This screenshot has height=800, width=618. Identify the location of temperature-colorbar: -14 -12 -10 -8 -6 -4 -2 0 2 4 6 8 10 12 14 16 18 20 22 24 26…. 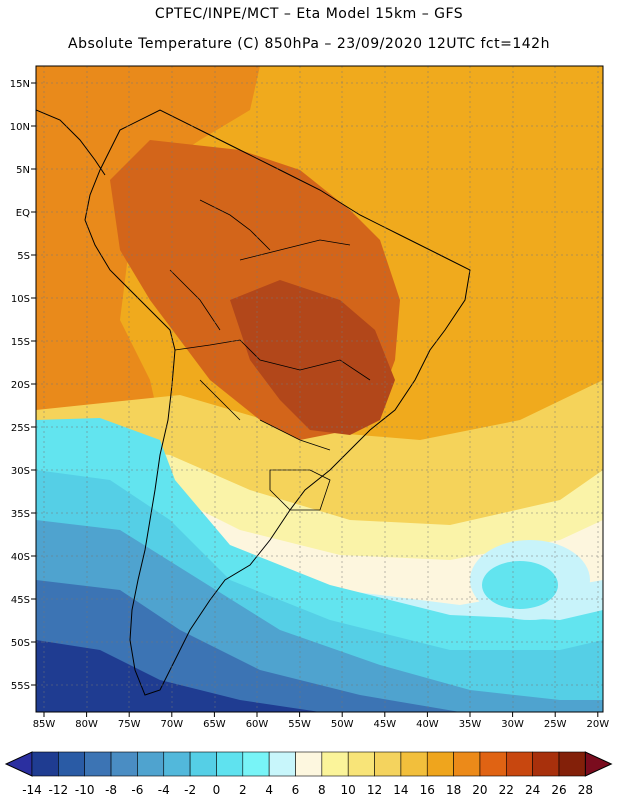
(308, 774).